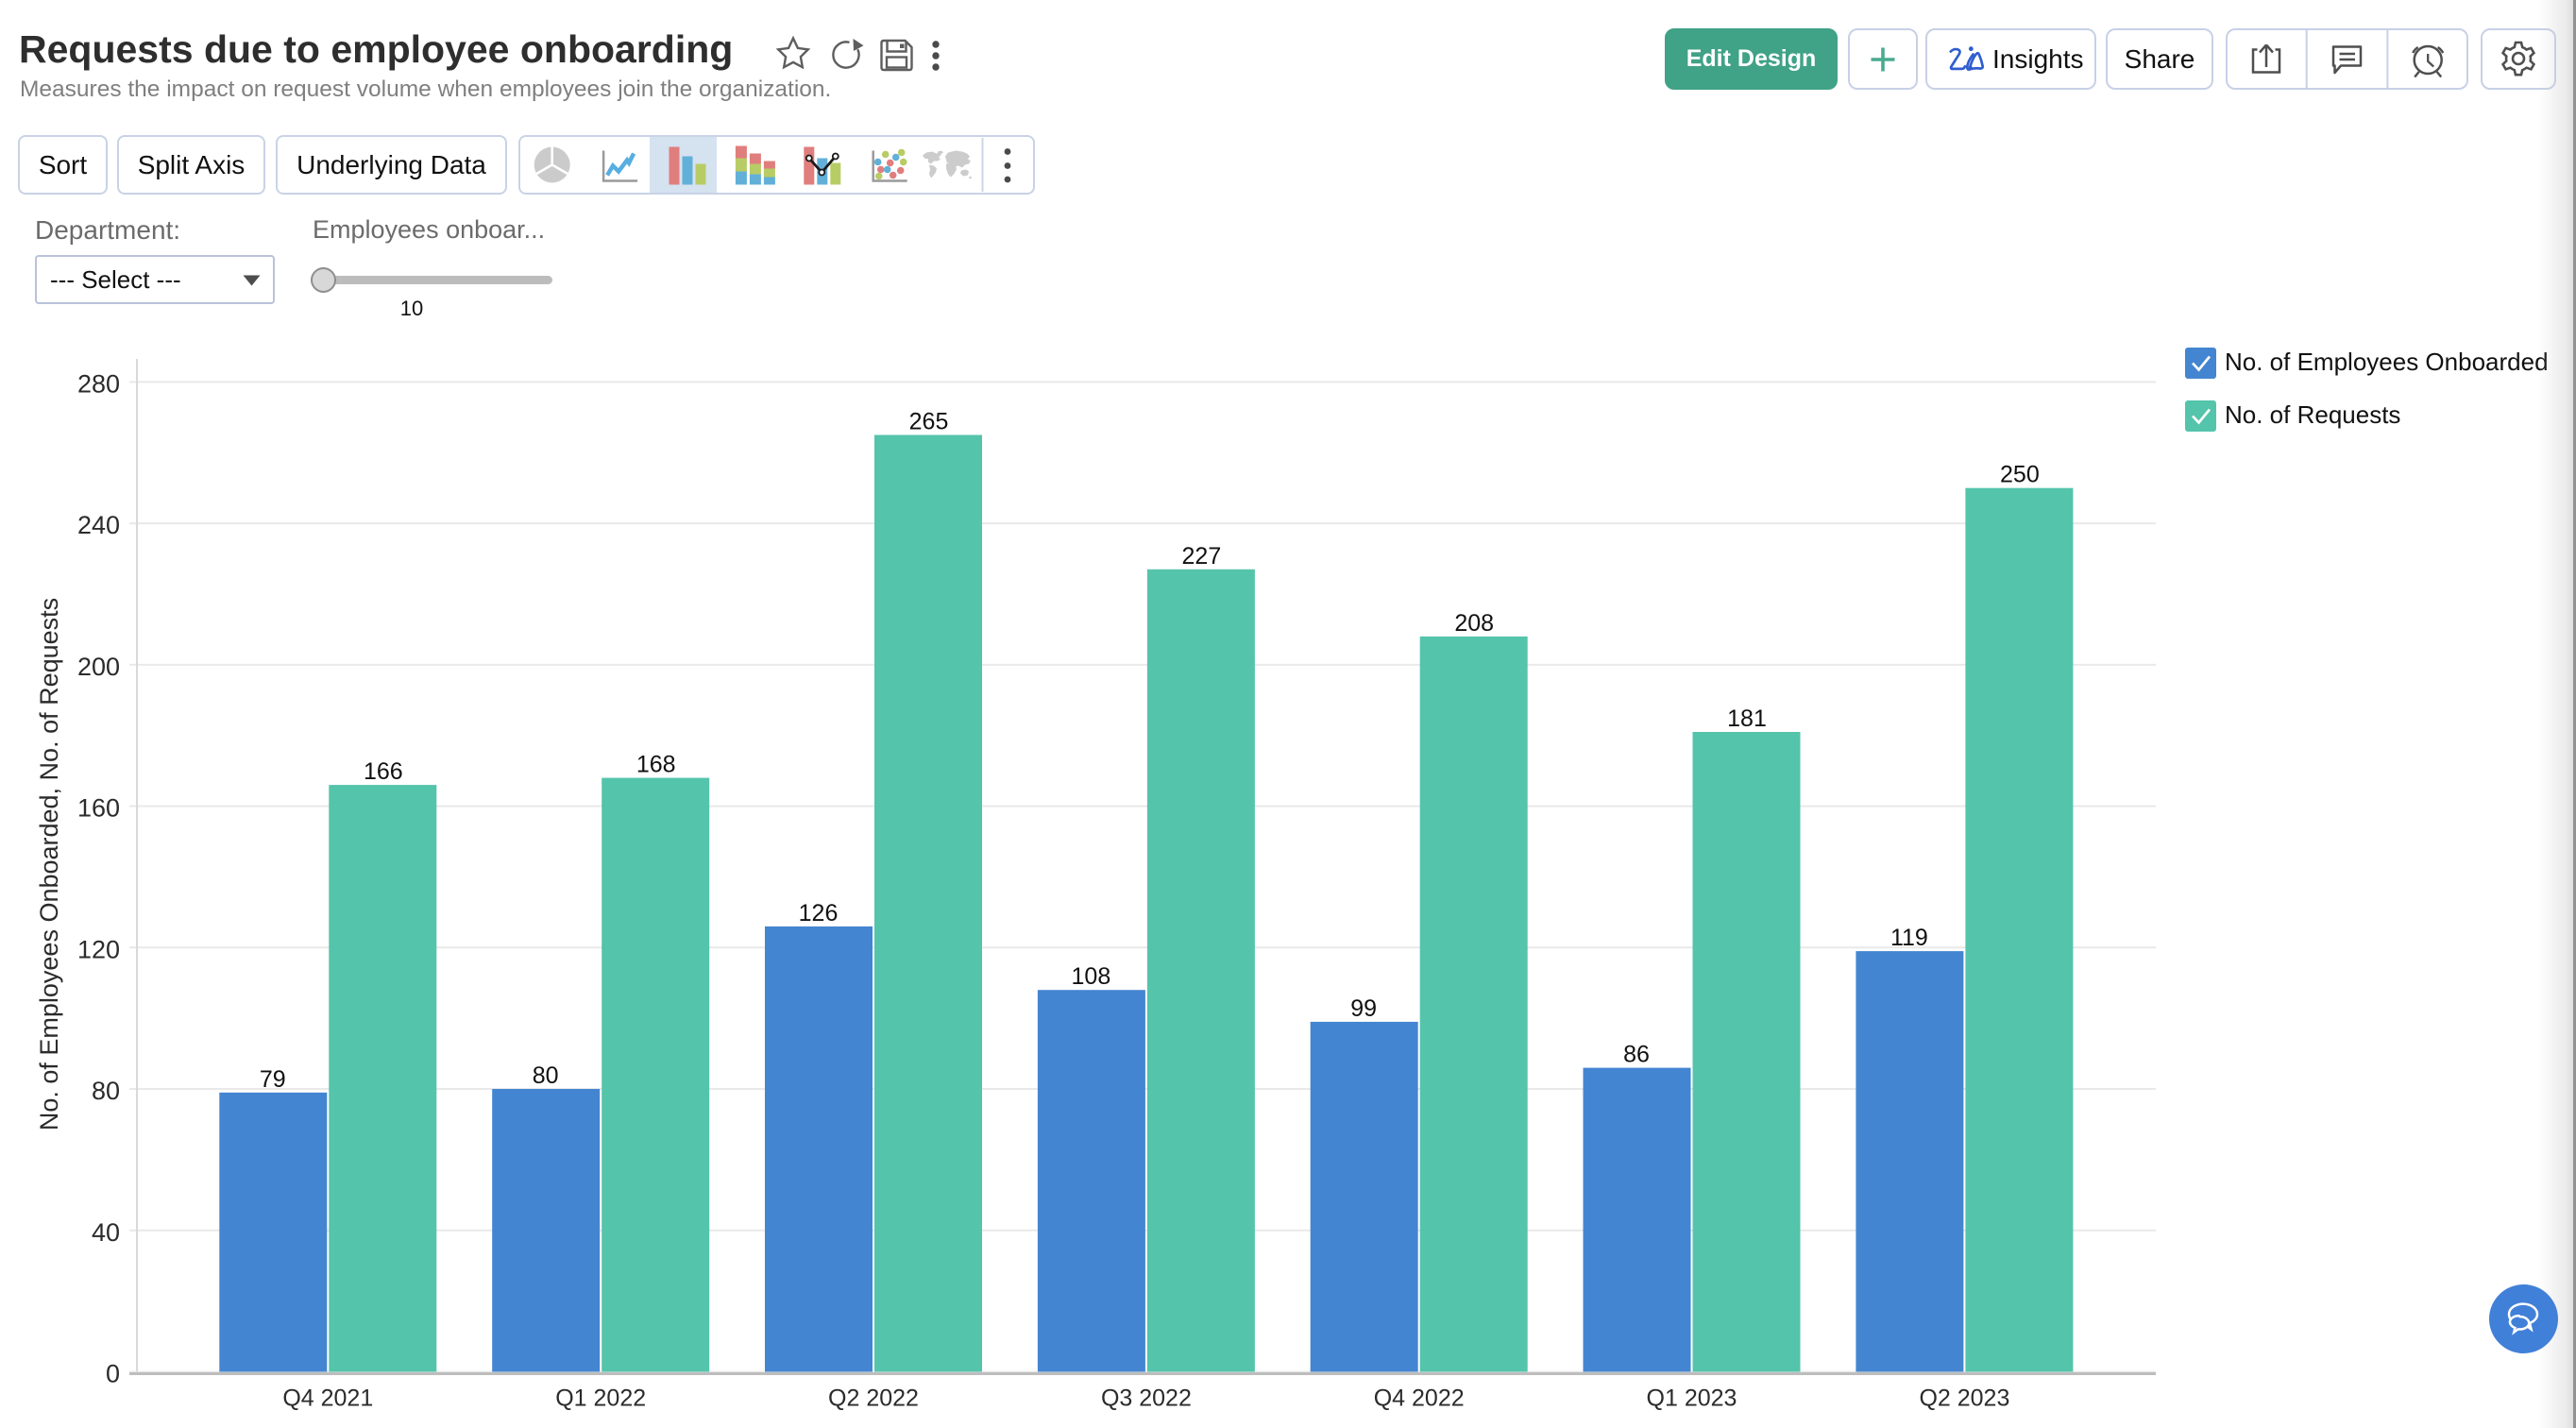 This screenshot has width=2576, height=1428. I want to click on svg-text: 86, so click(1636, 1055).